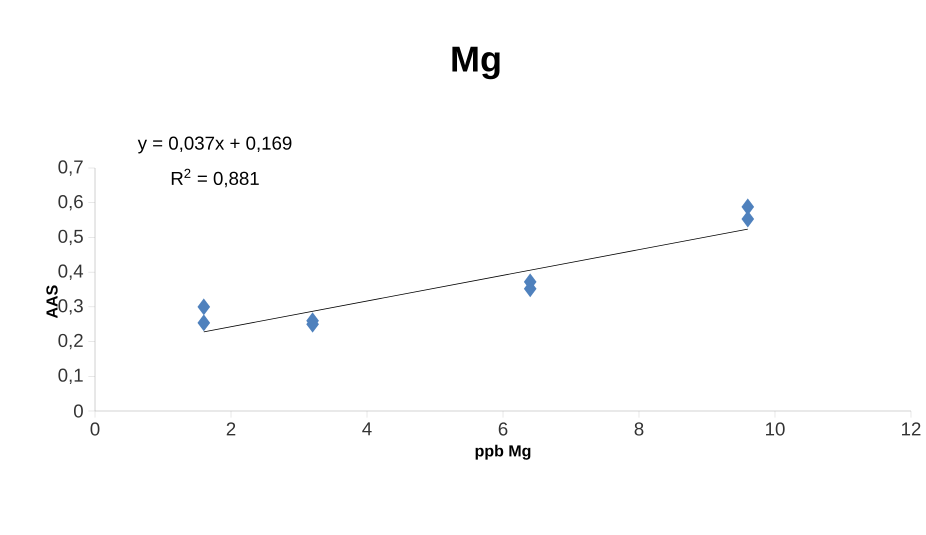 This screenshot has width=926, height=535. Describe the element at coordinates (215, 145) in the screenshot. I see `text: y = 0,037x + 0,169` at that location.